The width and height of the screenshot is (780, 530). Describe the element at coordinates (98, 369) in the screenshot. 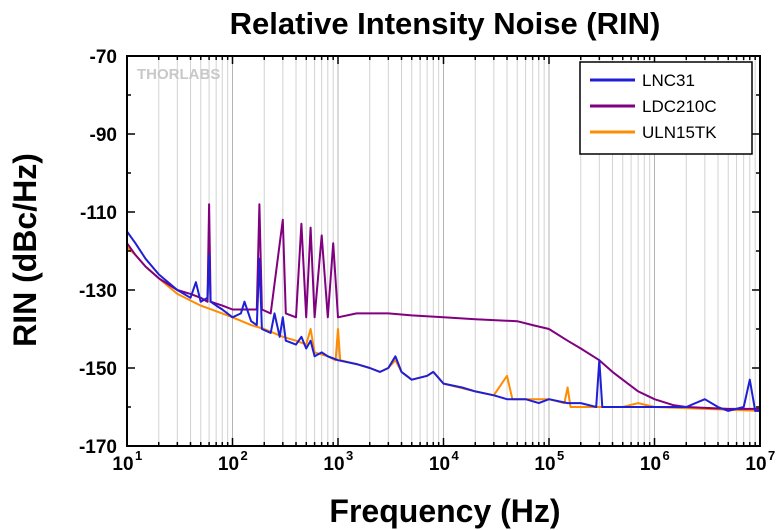

I see `y-tick-label: -150` at that location.